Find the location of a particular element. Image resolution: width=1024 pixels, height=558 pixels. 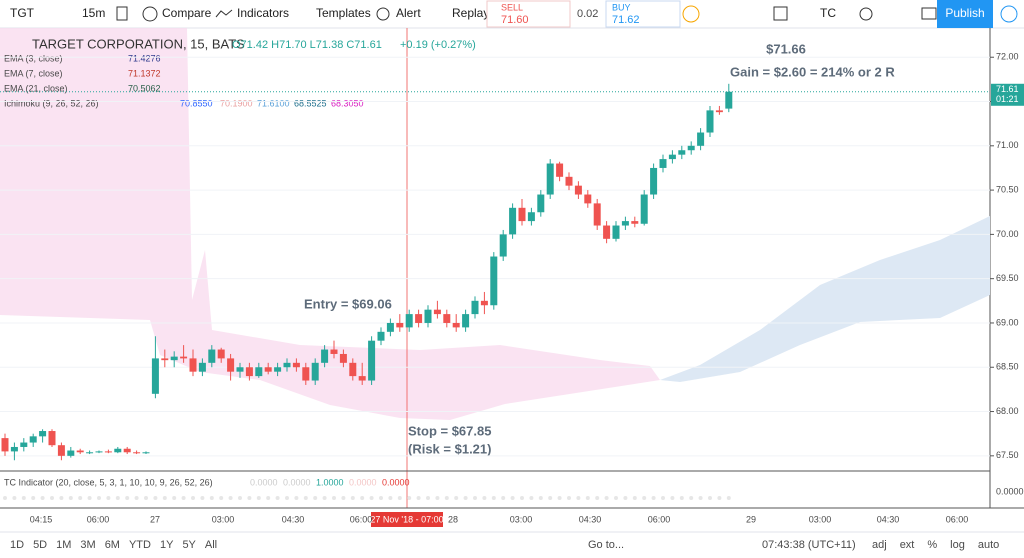

range-button: 1M is located at coordinates (63, 545).